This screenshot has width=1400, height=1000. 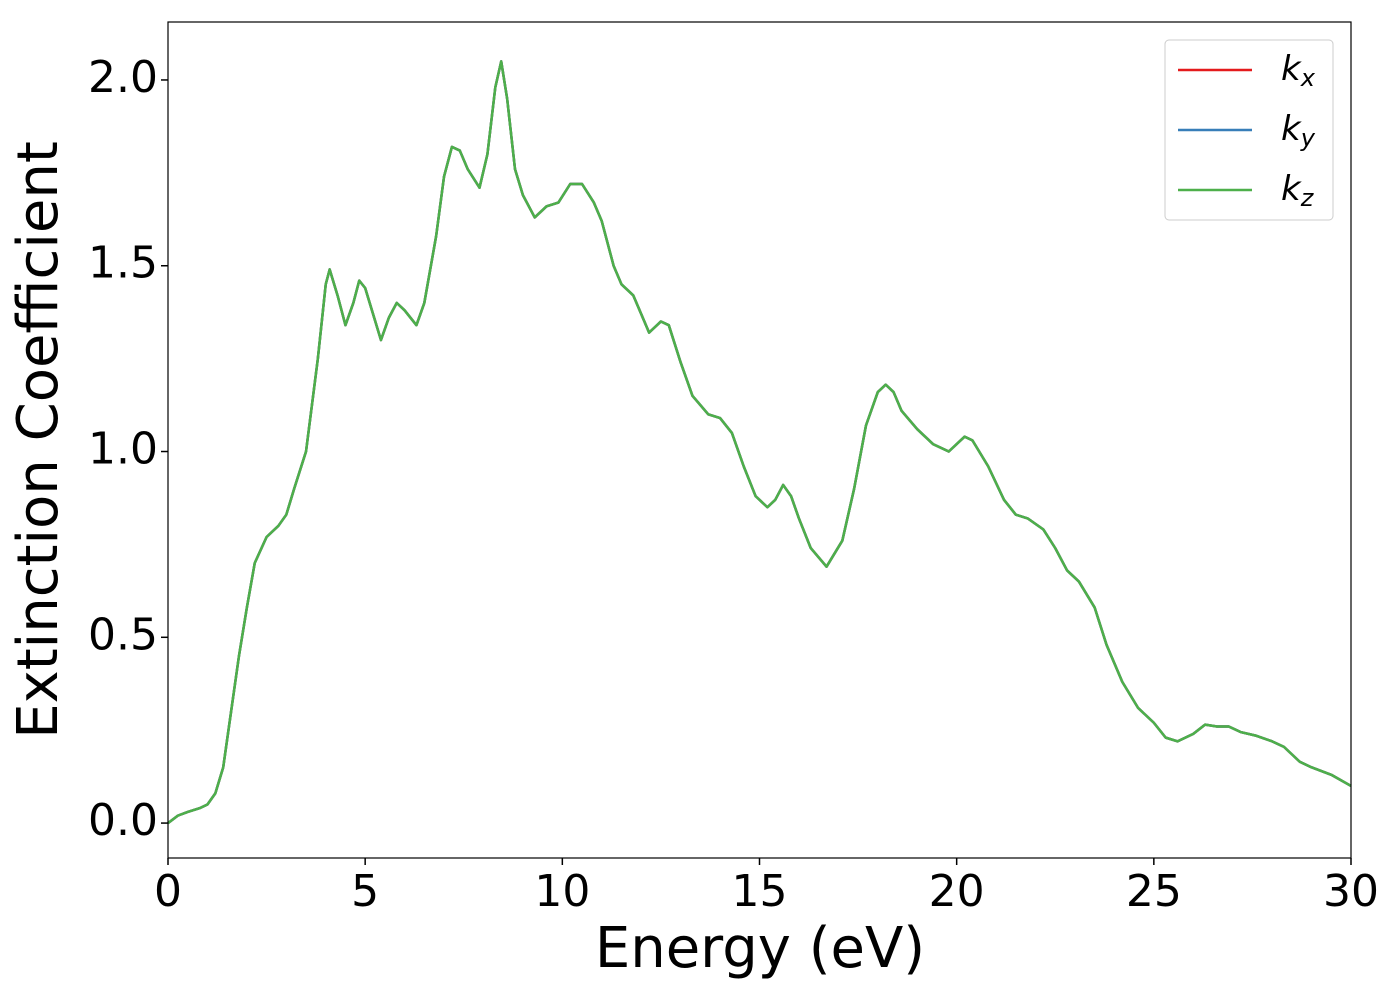 I want to click on y-tick-label: 0.5, so click(x=123, y=634).